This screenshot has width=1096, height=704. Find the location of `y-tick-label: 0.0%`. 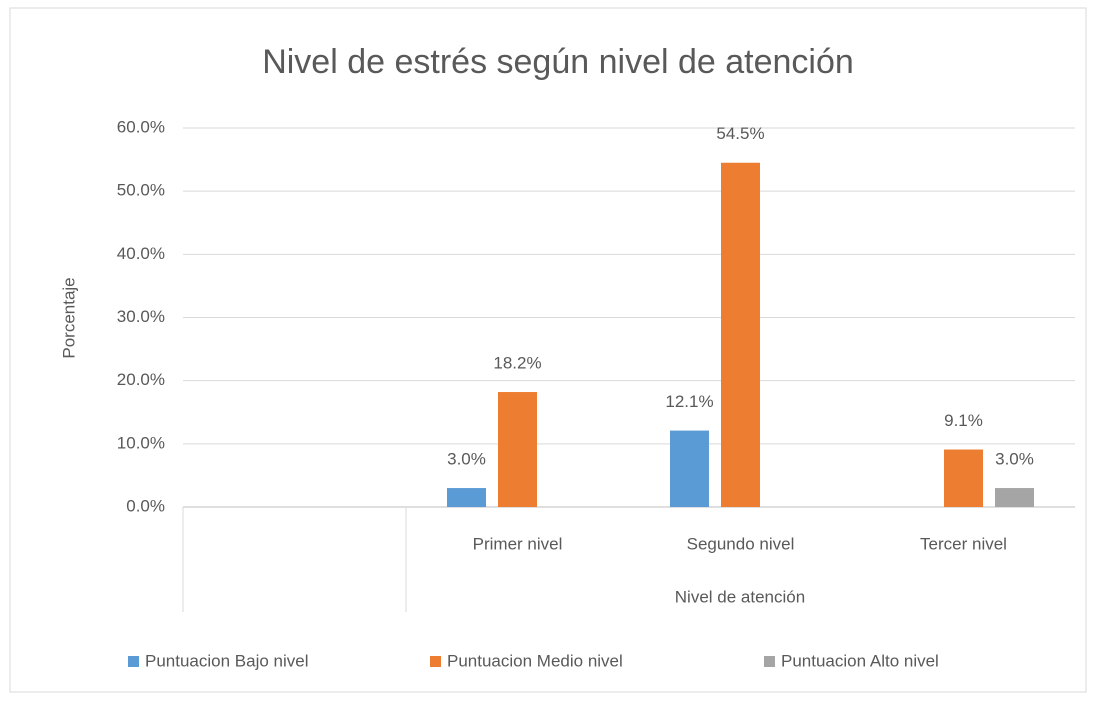

y-tick-label: 0.0% is located at coordinates (145, 505).